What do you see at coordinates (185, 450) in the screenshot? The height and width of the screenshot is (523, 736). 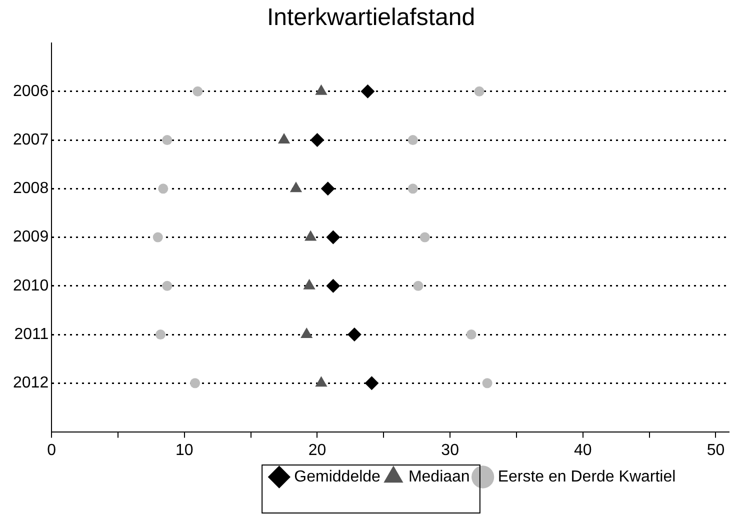 I see `x-tick-label: 10` at bounding box center [185, 450].